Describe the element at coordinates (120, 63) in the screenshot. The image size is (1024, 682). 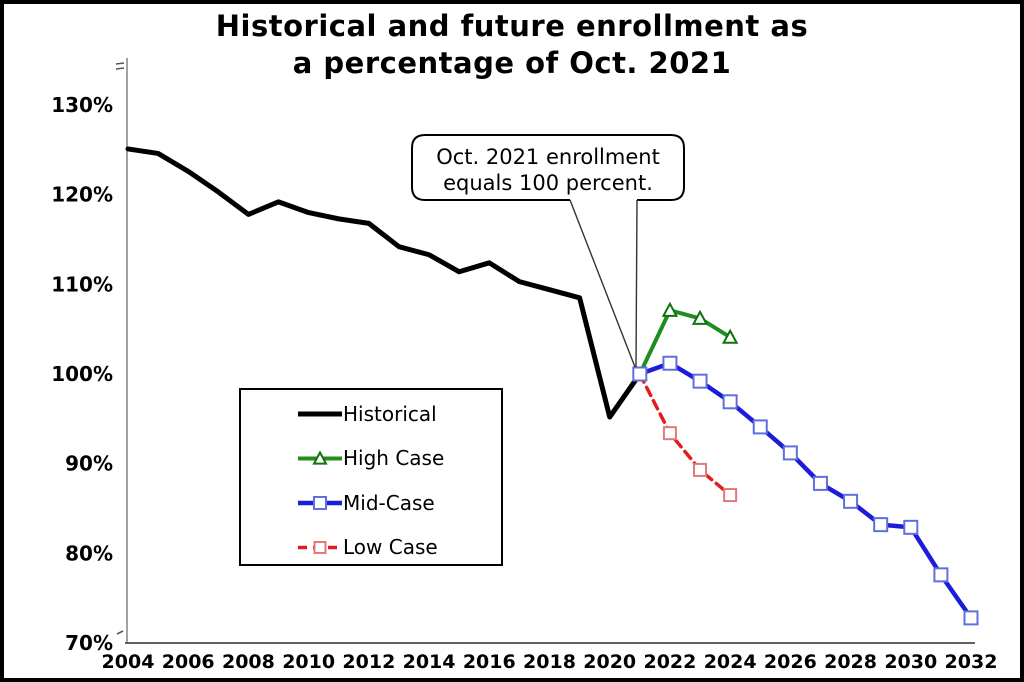
I see `y-axis-top-tick` at that location.